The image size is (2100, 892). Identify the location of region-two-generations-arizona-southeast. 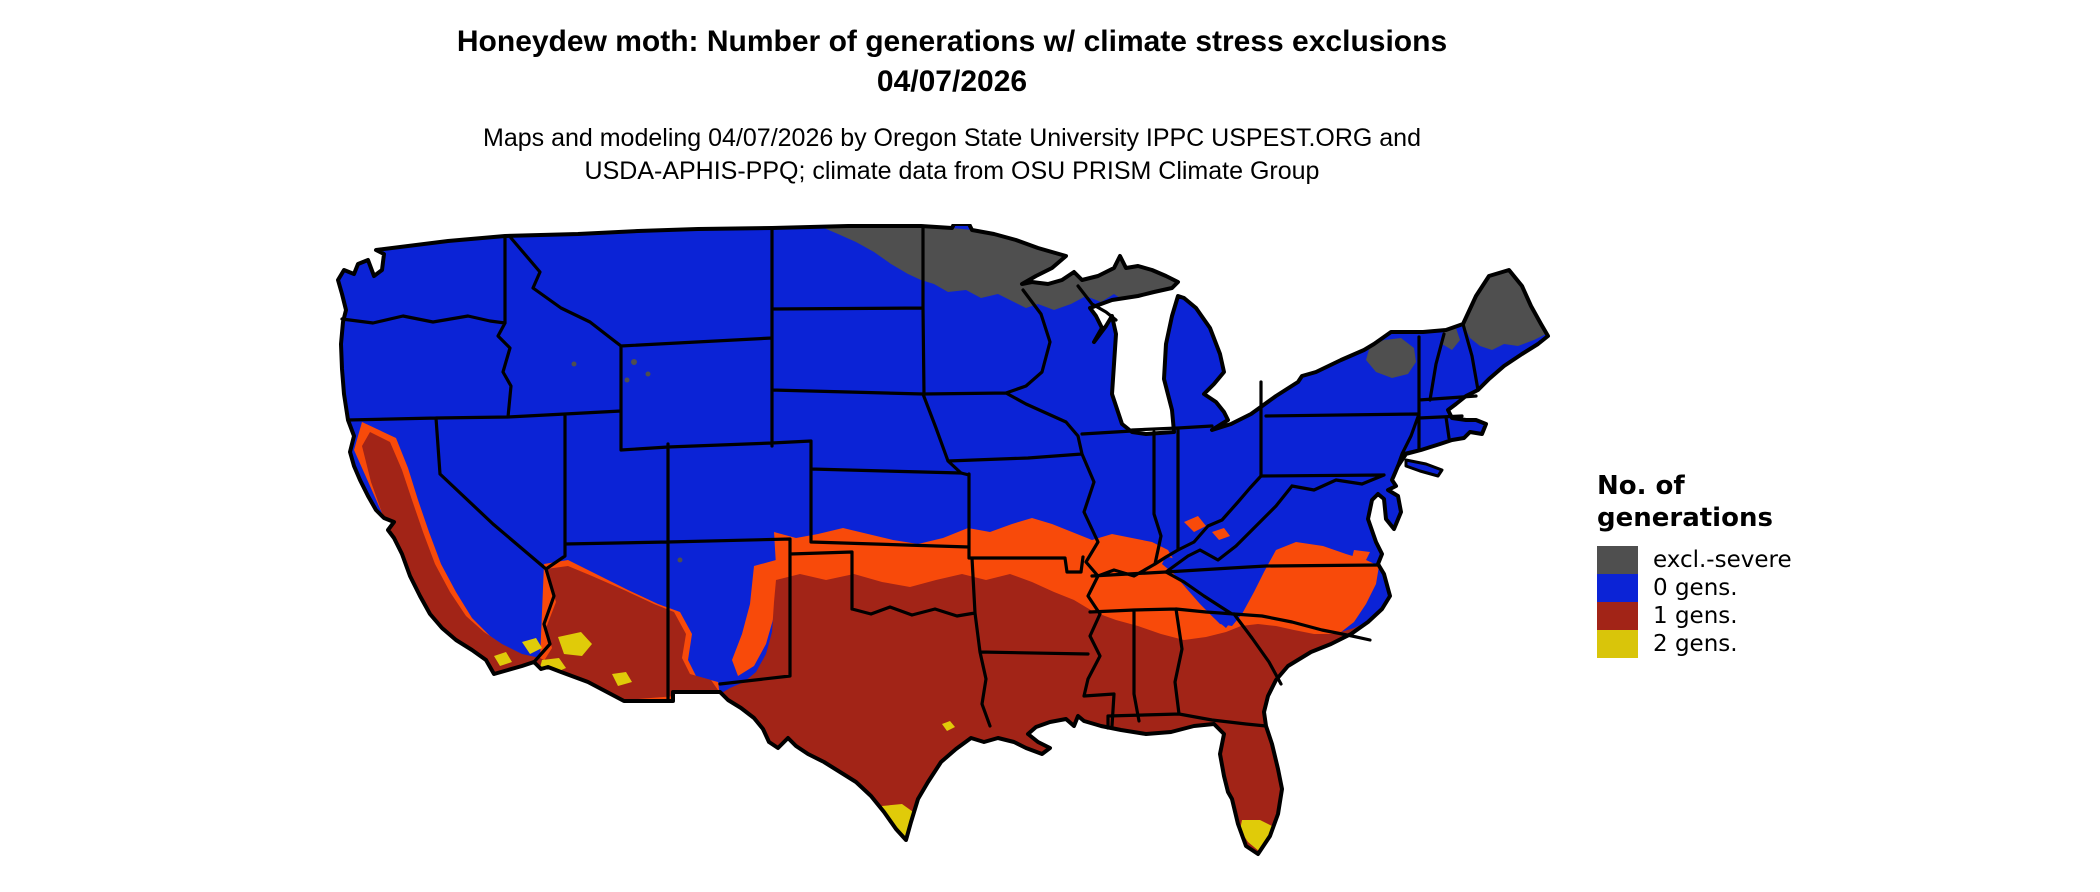
(622, 679).